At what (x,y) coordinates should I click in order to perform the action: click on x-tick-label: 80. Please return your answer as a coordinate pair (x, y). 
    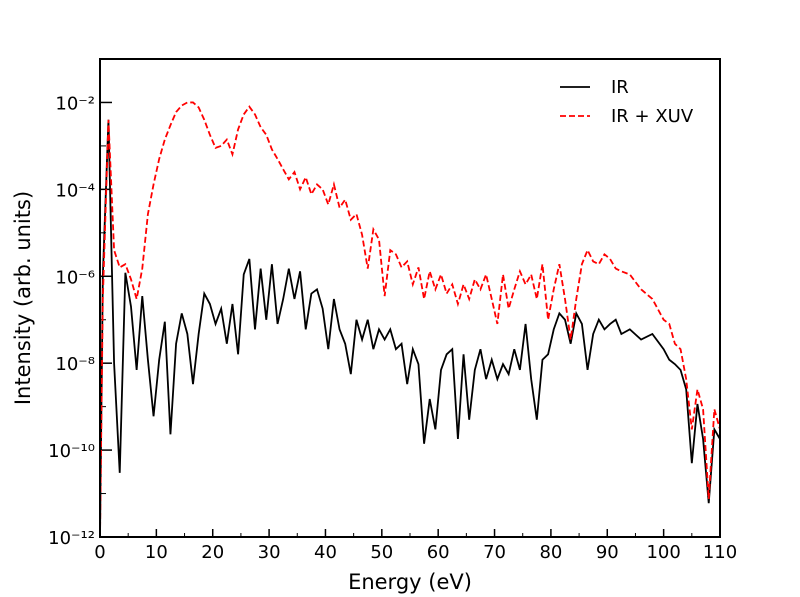
    Looking at the image, I should click on (550, 552).